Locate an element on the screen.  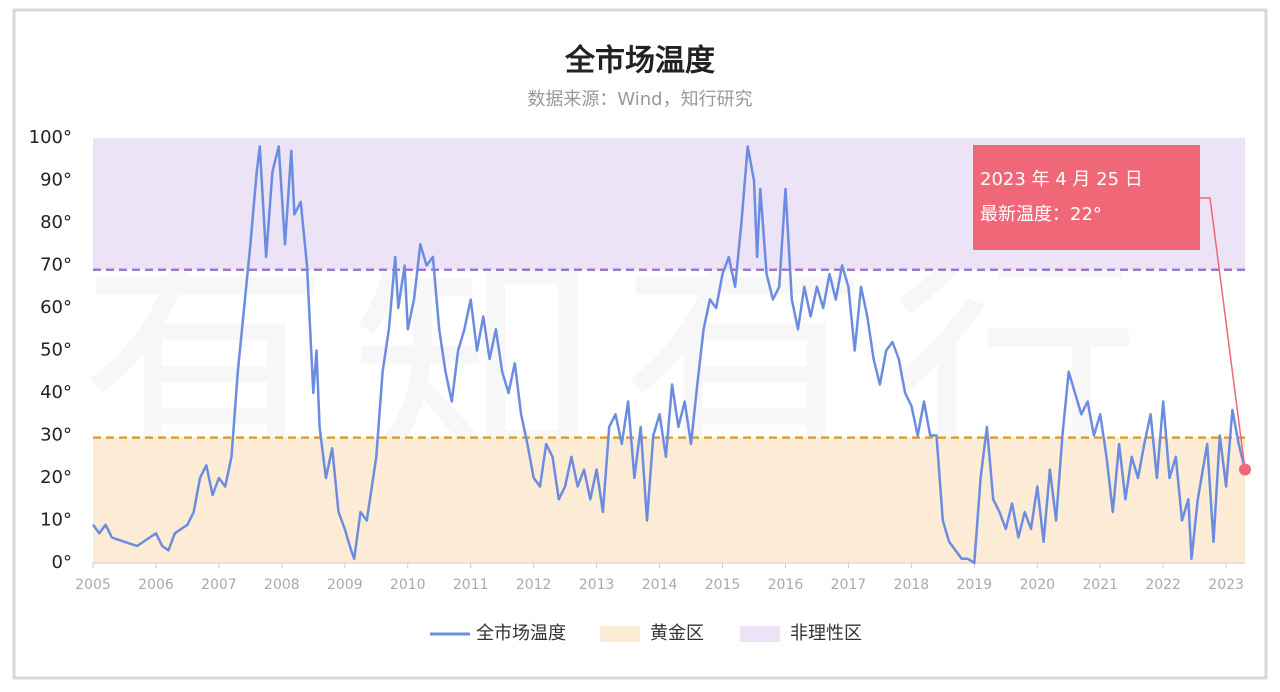
x-tick-label: 2017 is located at coordinates (849, 585).